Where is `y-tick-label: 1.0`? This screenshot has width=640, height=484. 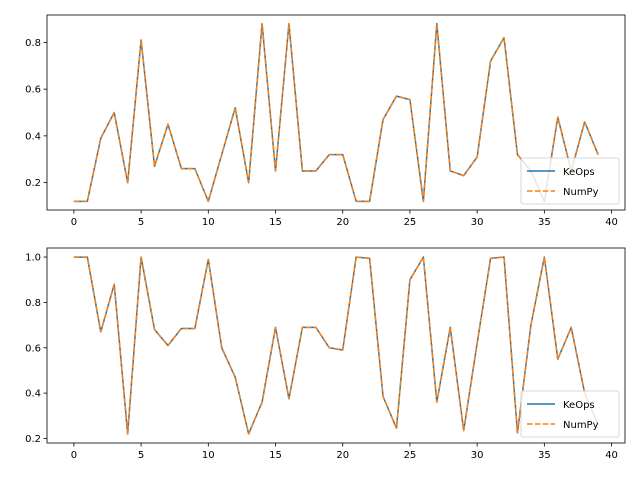 y-tick-label: 1.0 is located at coordinates (33, 258).